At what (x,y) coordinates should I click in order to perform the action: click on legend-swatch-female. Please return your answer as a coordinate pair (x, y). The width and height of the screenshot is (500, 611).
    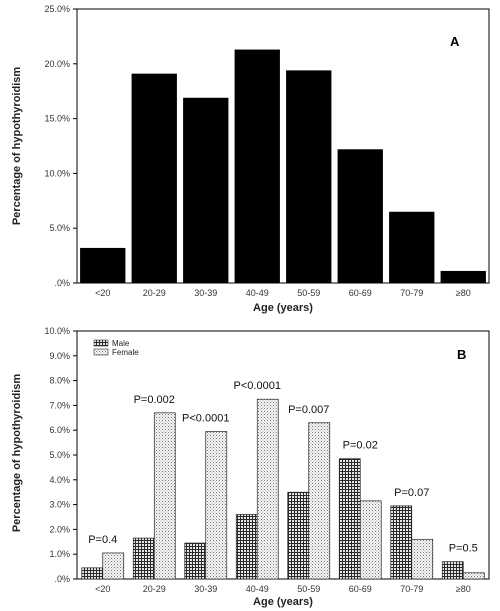
    Looking at the image, I should click on (101, 352).